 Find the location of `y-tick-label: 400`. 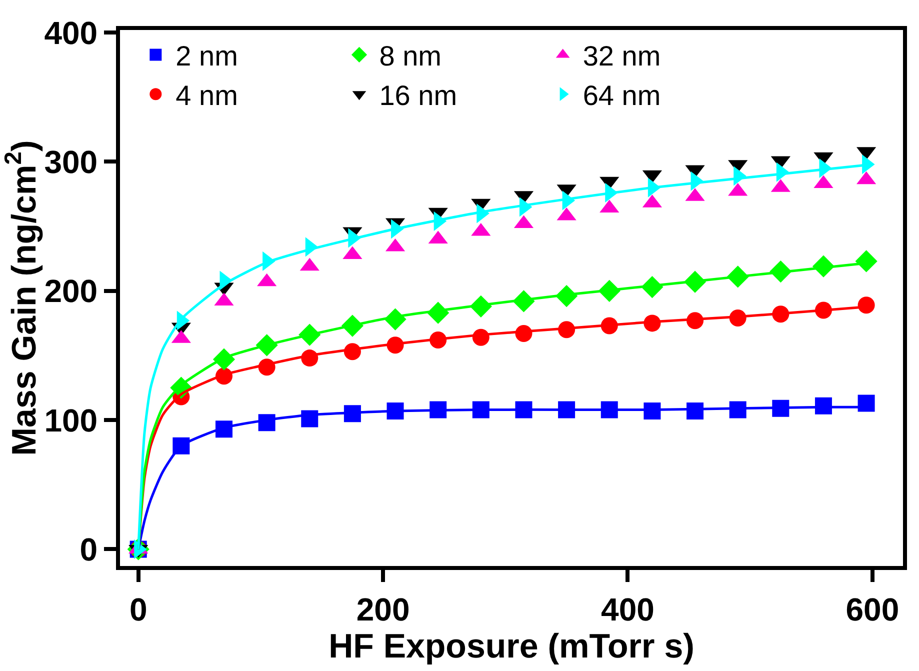

y-tick-label: 400 is located at coordinates (71, 32).